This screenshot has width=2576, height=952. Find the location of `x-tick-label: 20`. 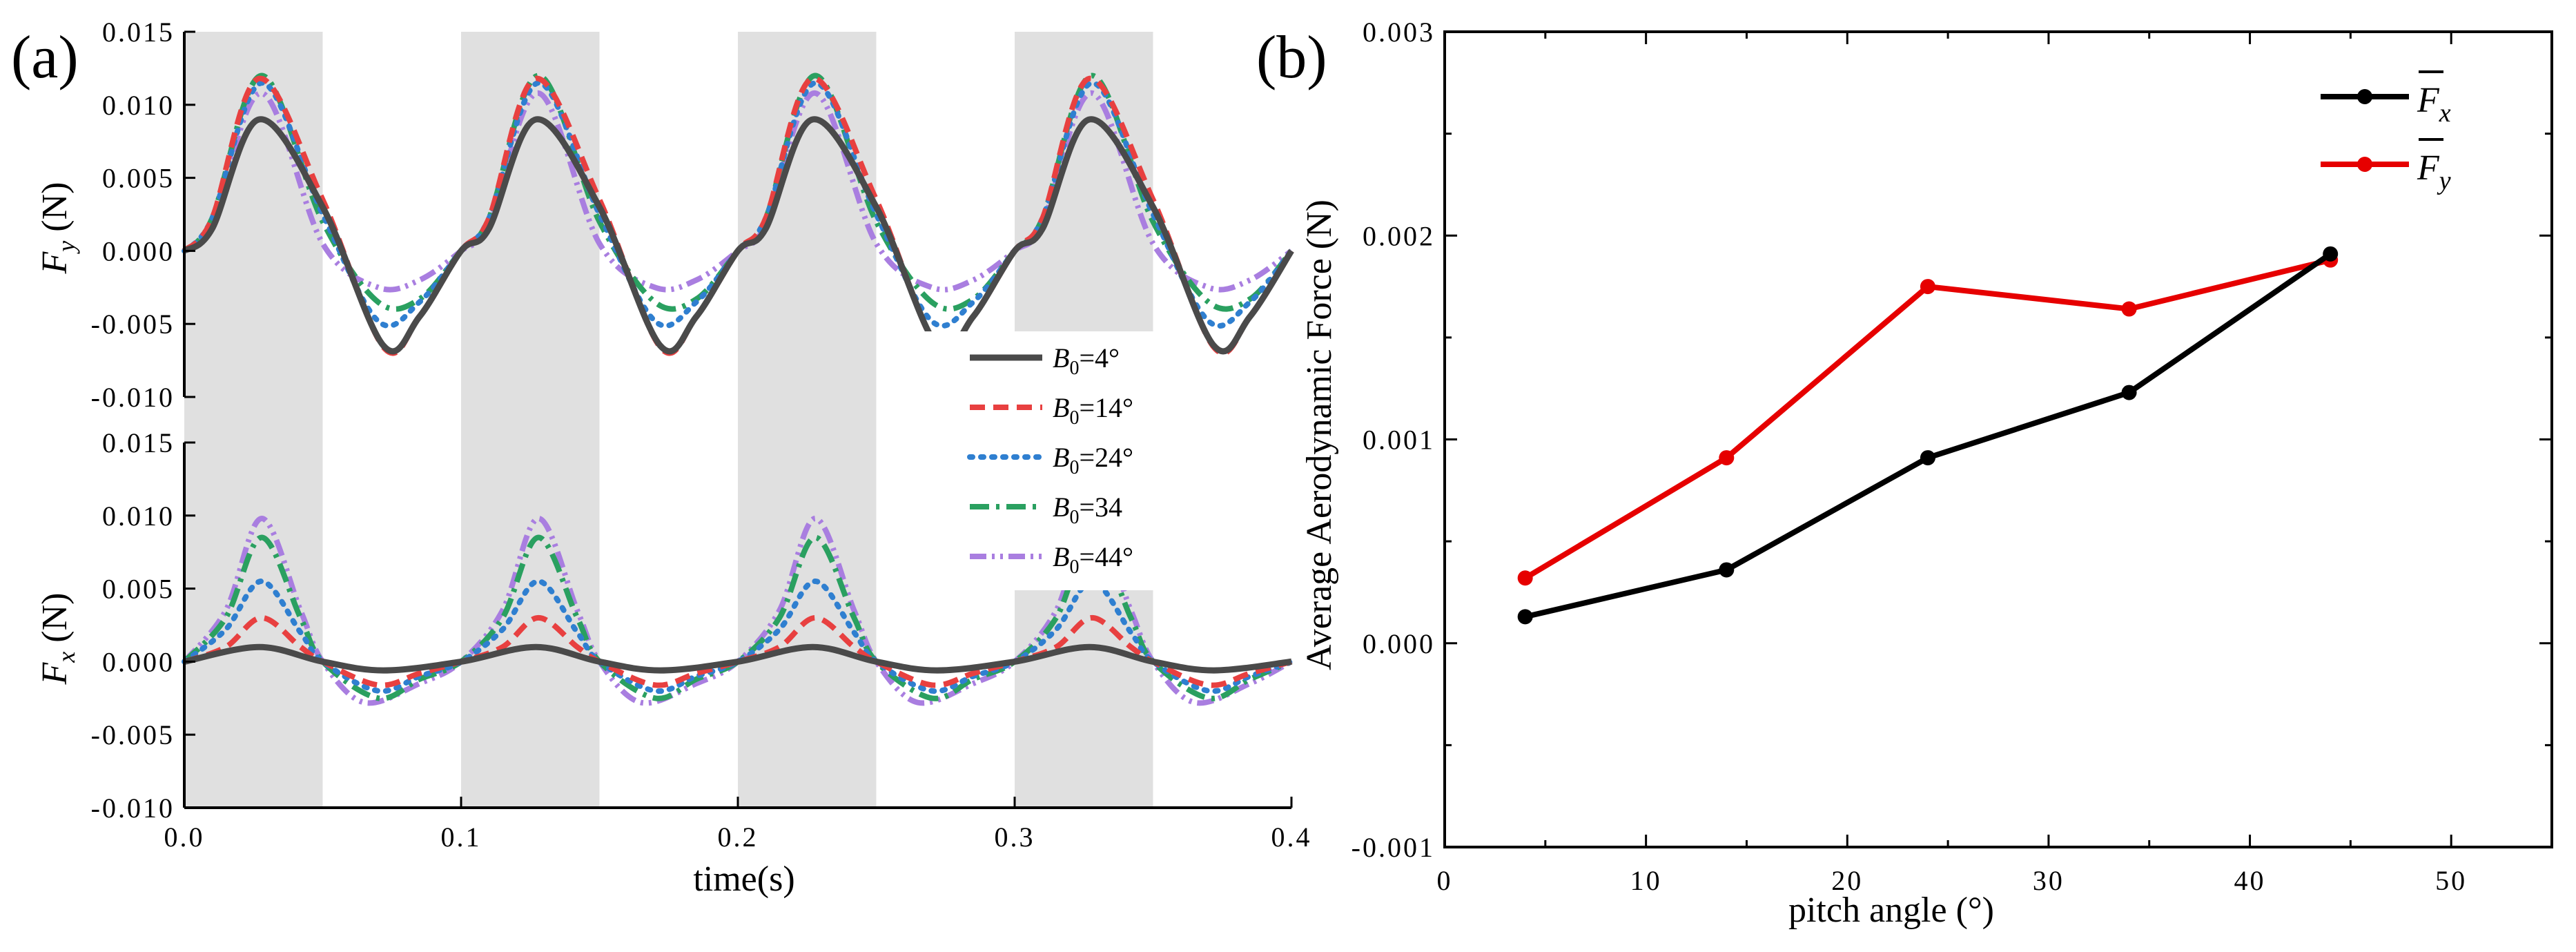

x-tick-label: 20 is located at coordinates (1847, 880).